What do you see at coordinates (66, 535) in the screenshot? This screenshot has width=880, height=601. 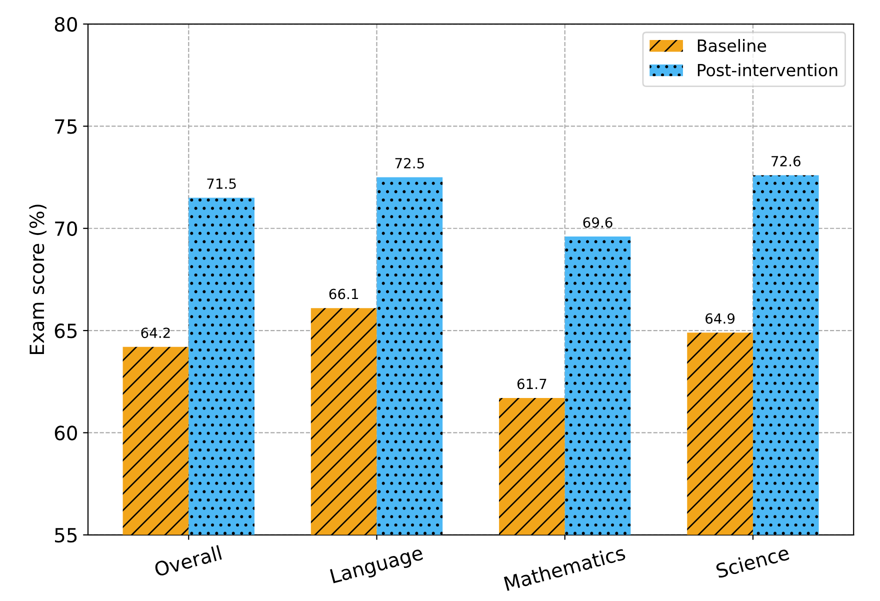 I see `y-tick-label: 55` at bounding box center [66, 535].